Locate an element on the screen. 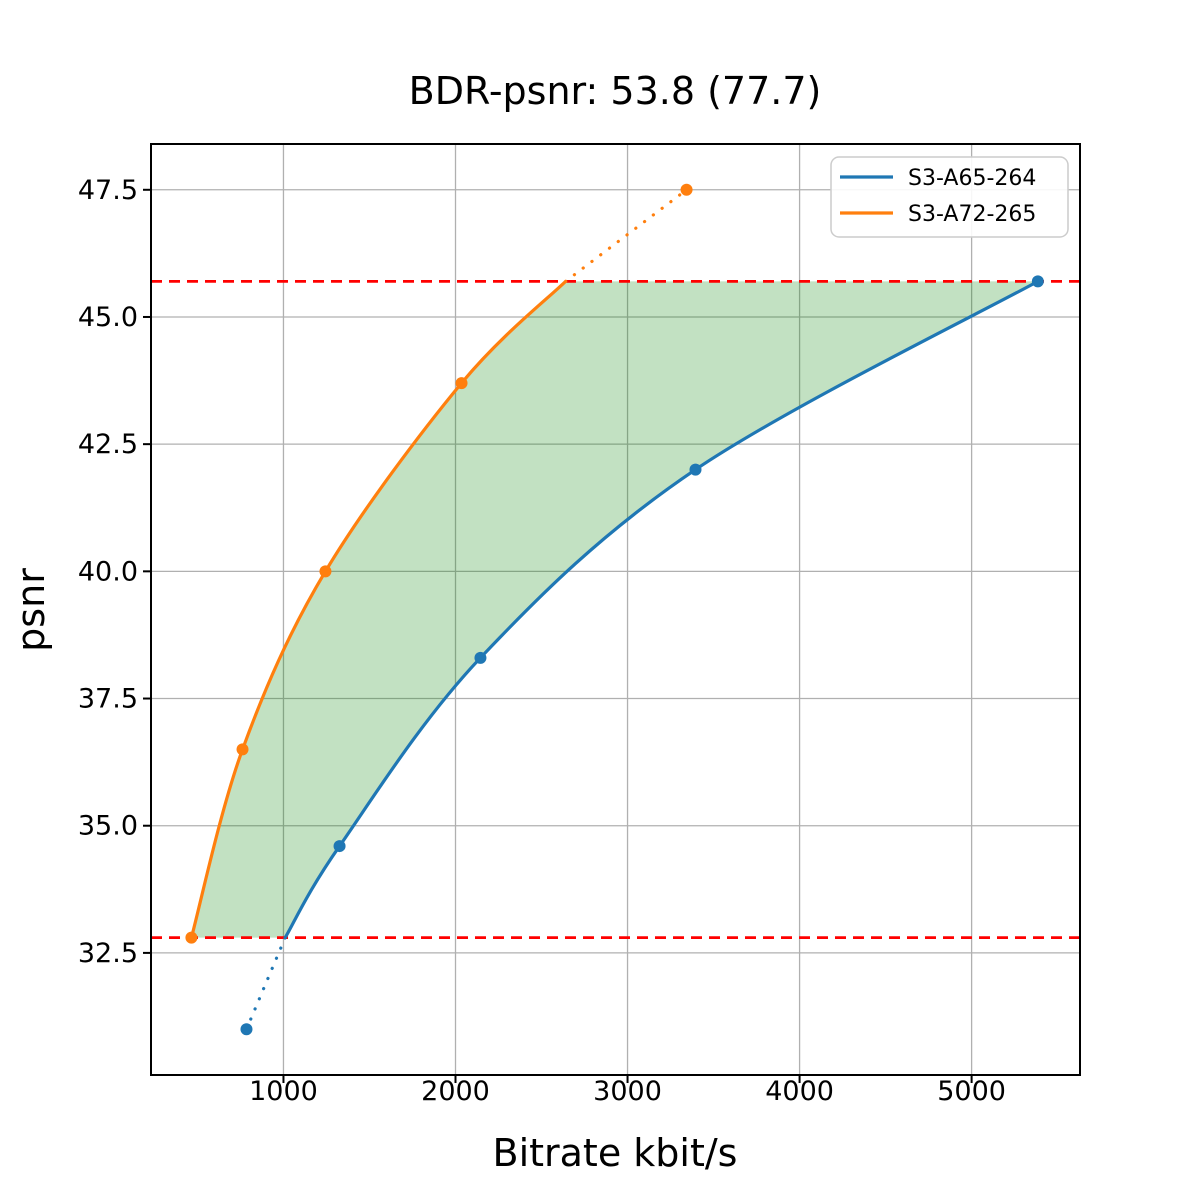 This screenshot has height=1200, width=1200. y-axis-label: psnr is located at coordinates (31, 610).